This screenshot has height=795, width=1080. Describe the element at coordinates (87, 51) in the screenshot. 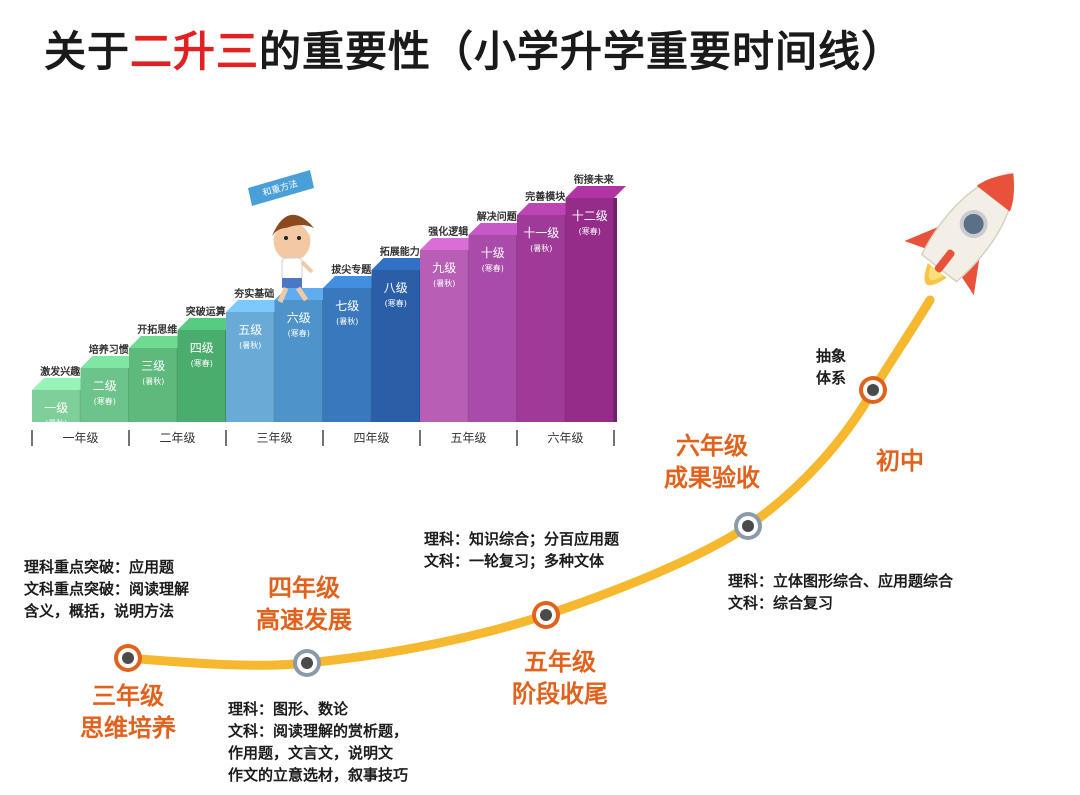

I see `title-prefix: 关于` at that location.